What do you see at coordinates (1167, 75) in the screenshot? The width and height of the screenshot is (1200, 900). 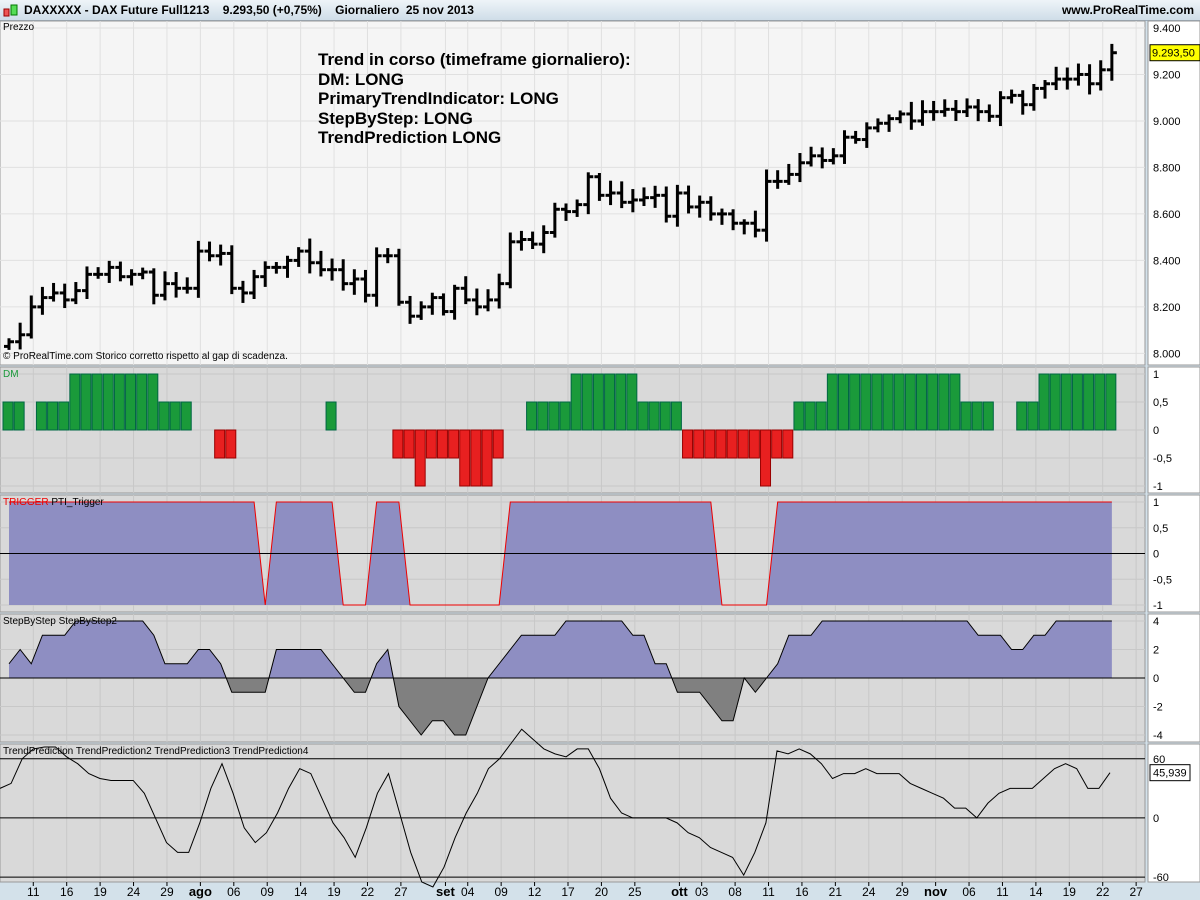 I see `y-tick-label: 9.200` at bounding box center [1167, 75].